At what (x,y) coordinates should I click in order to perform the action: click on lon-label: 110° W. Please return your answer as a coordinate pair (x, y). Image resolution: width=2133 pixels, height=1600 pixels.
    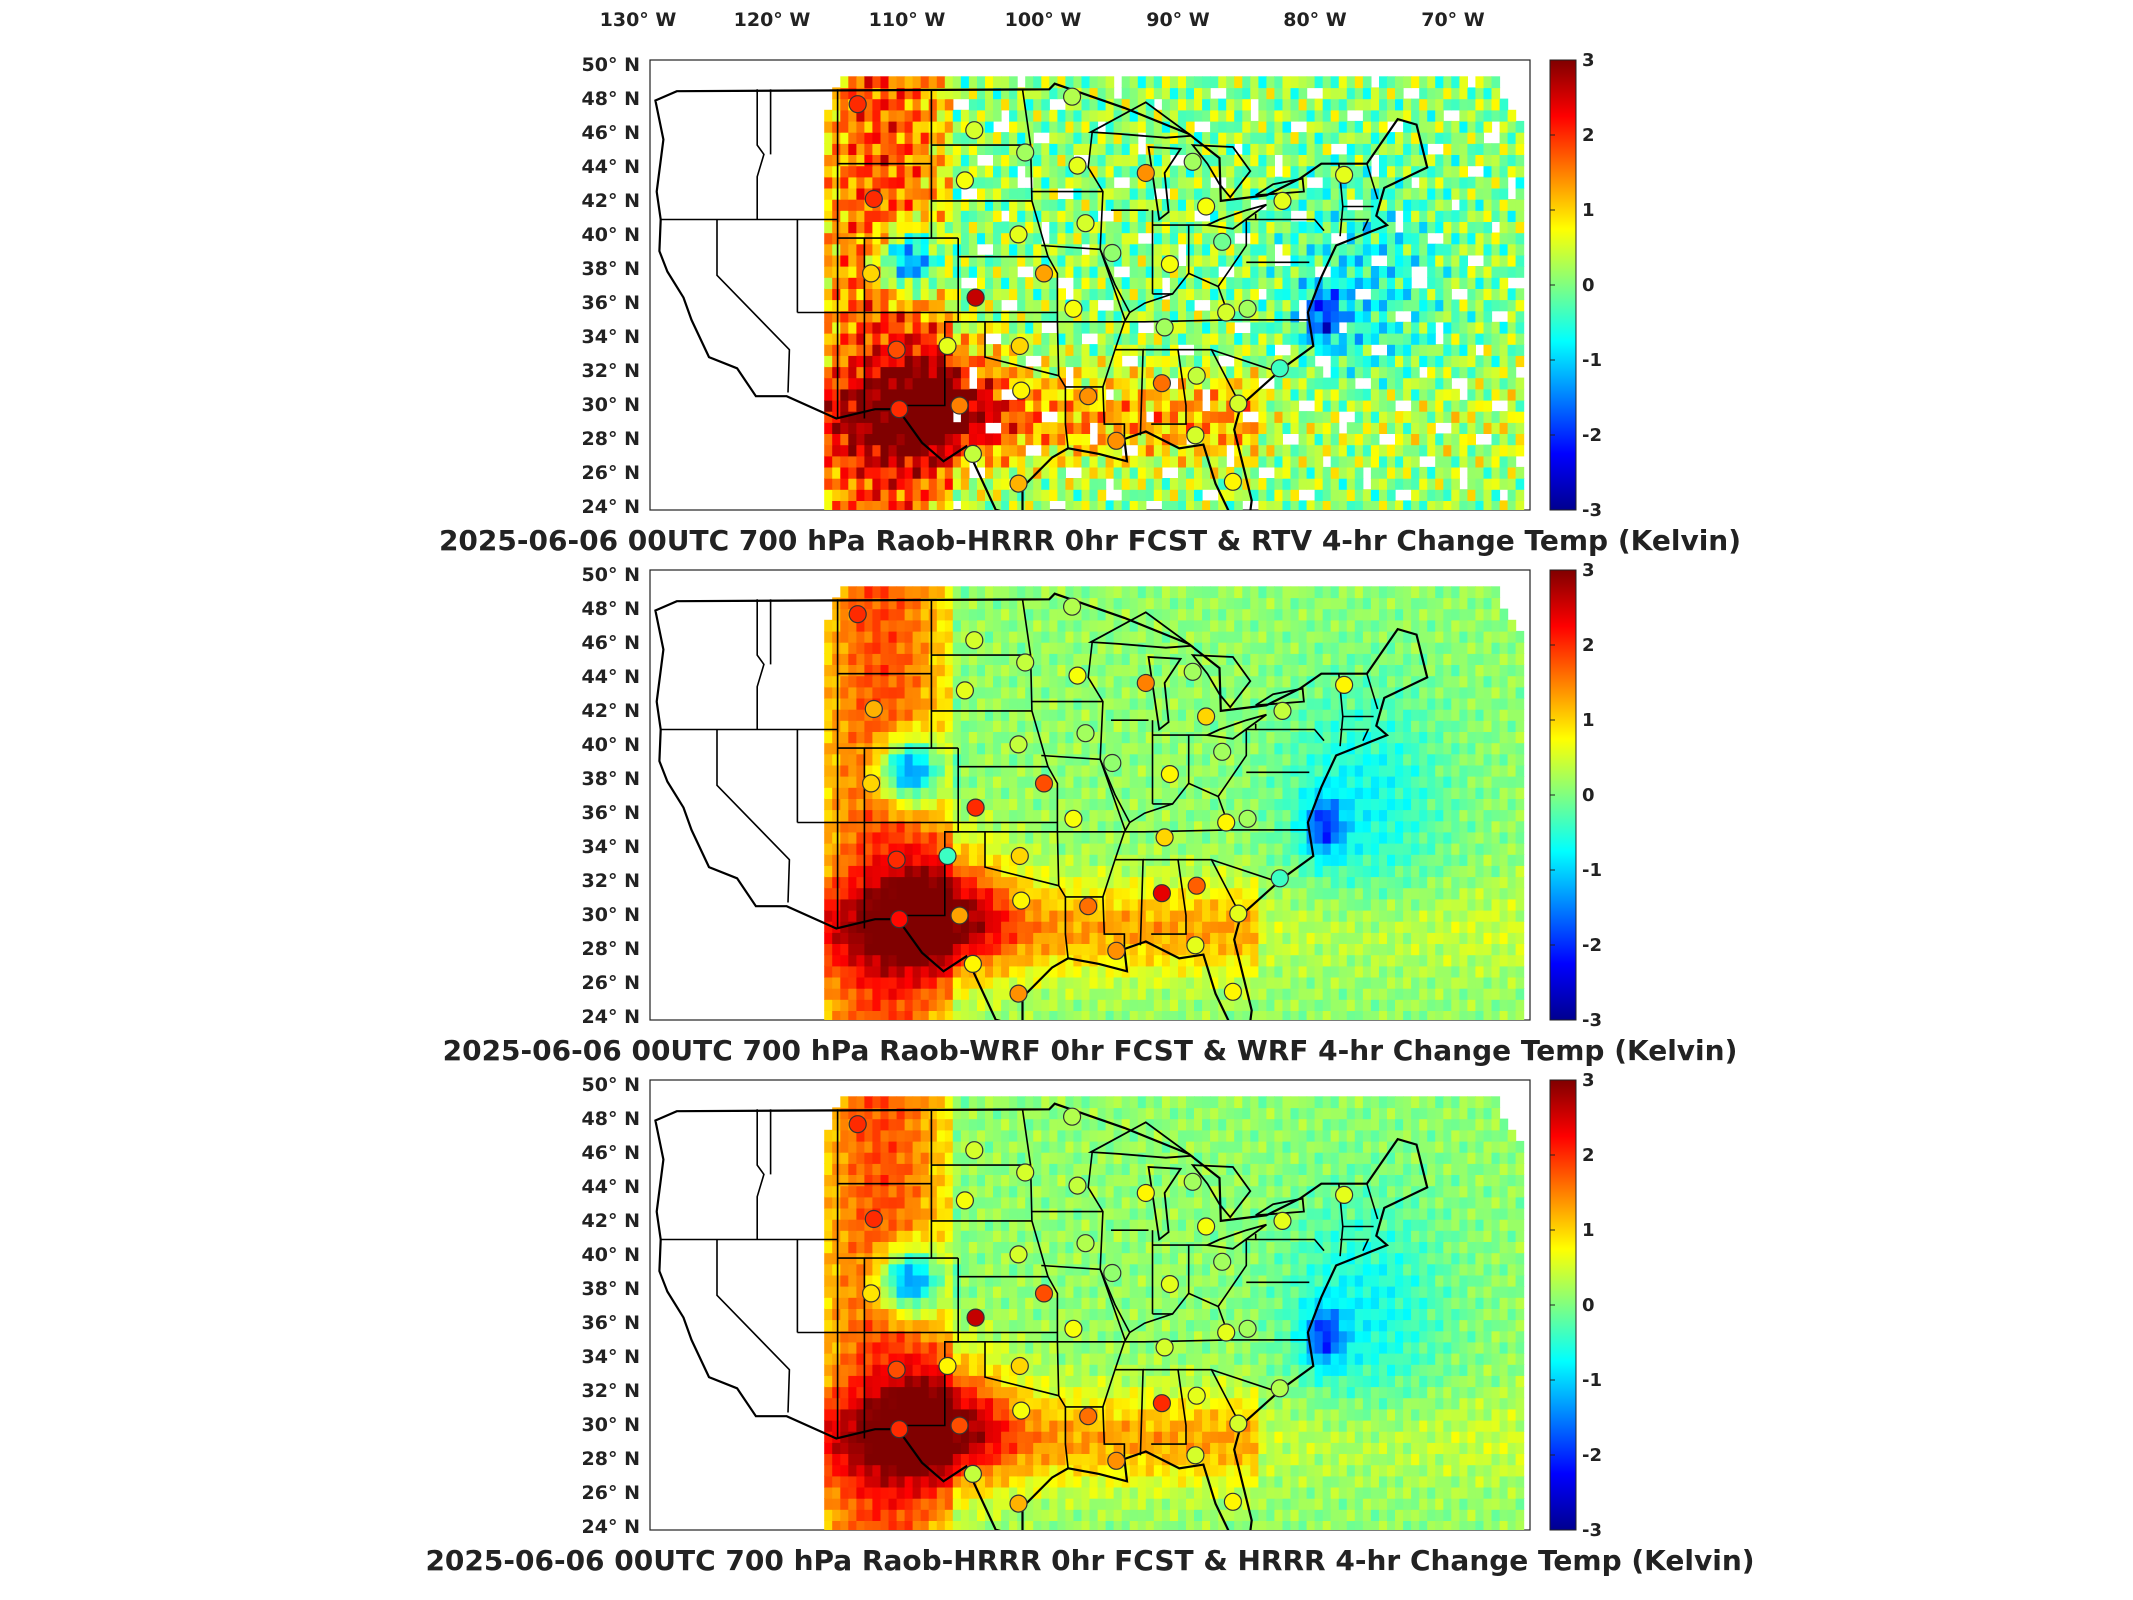
    Looking at the image, I should click on (907, 20).